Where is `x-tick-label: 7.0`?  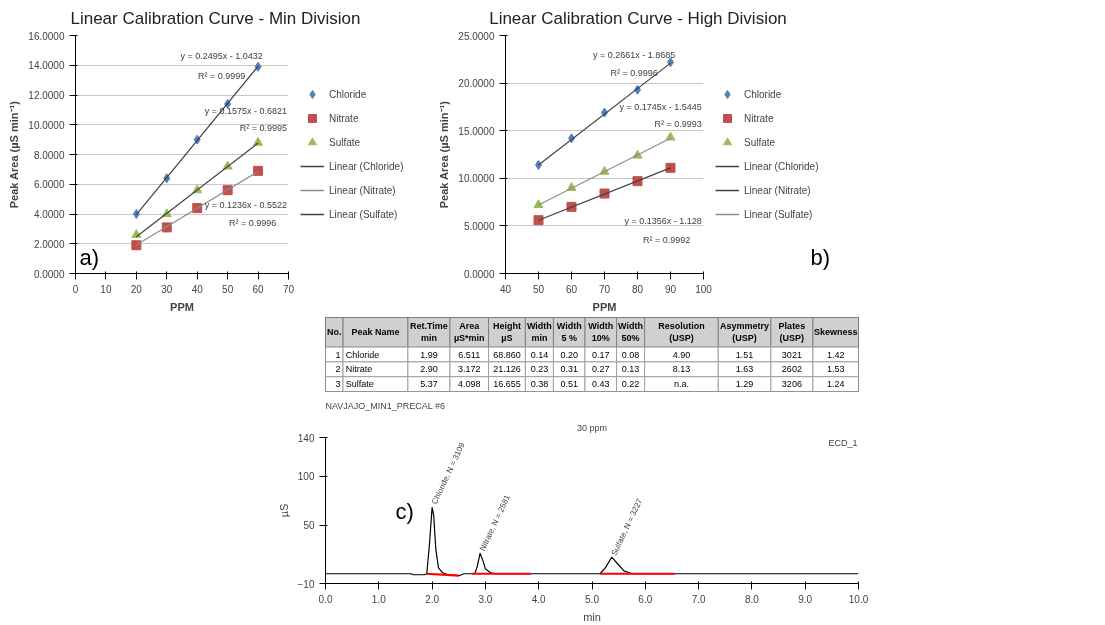 x-tick-label: 7.0 is located at coordinates (698, 599).